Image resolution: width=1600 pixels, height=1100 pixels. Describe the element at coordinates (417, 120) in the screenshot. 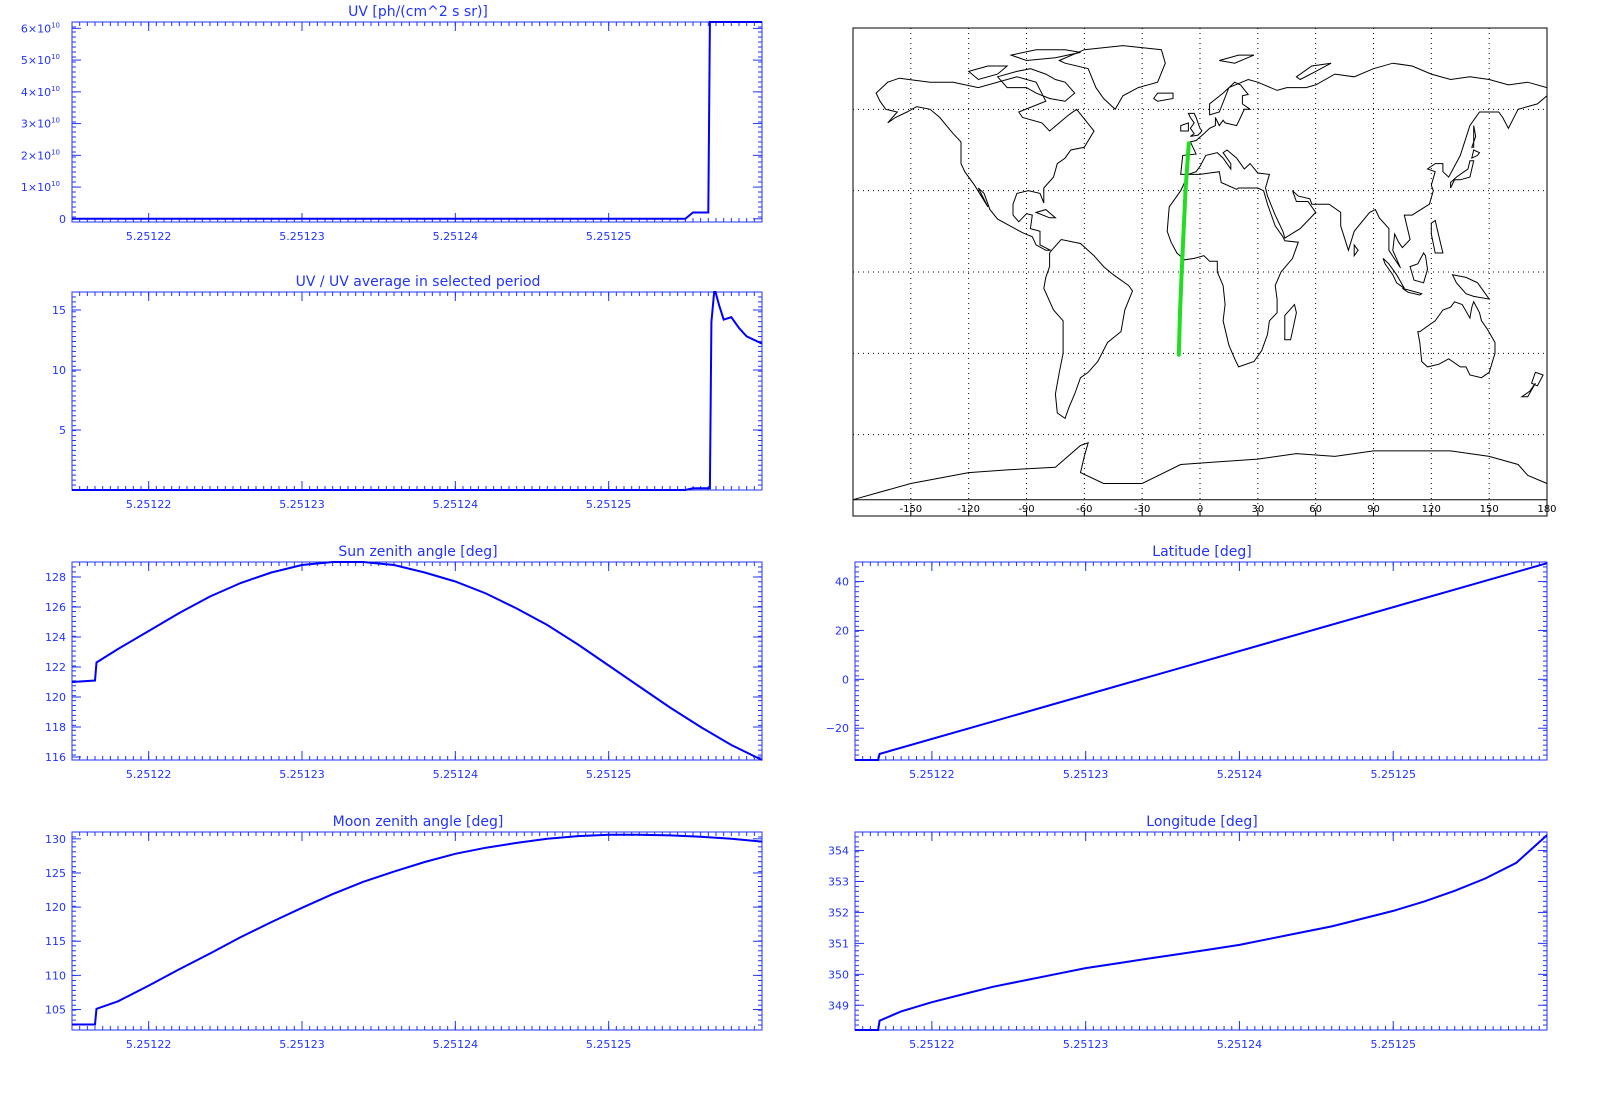

I see `uv-series-line` at that location.